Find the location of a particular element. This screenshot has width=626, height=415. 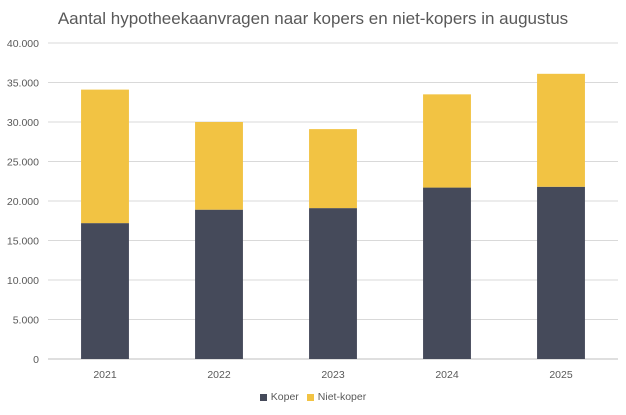

y-tick-label: 10.000 is located at coordinates (23, 281).